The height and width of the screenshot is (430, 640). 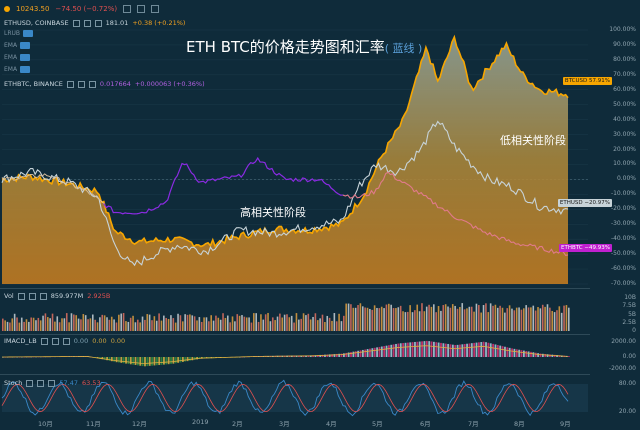 What do you see at coordinates (17, 69) in the screenshot?
I see `indicator-row-4: EMA` at bounding box center [17, 69].